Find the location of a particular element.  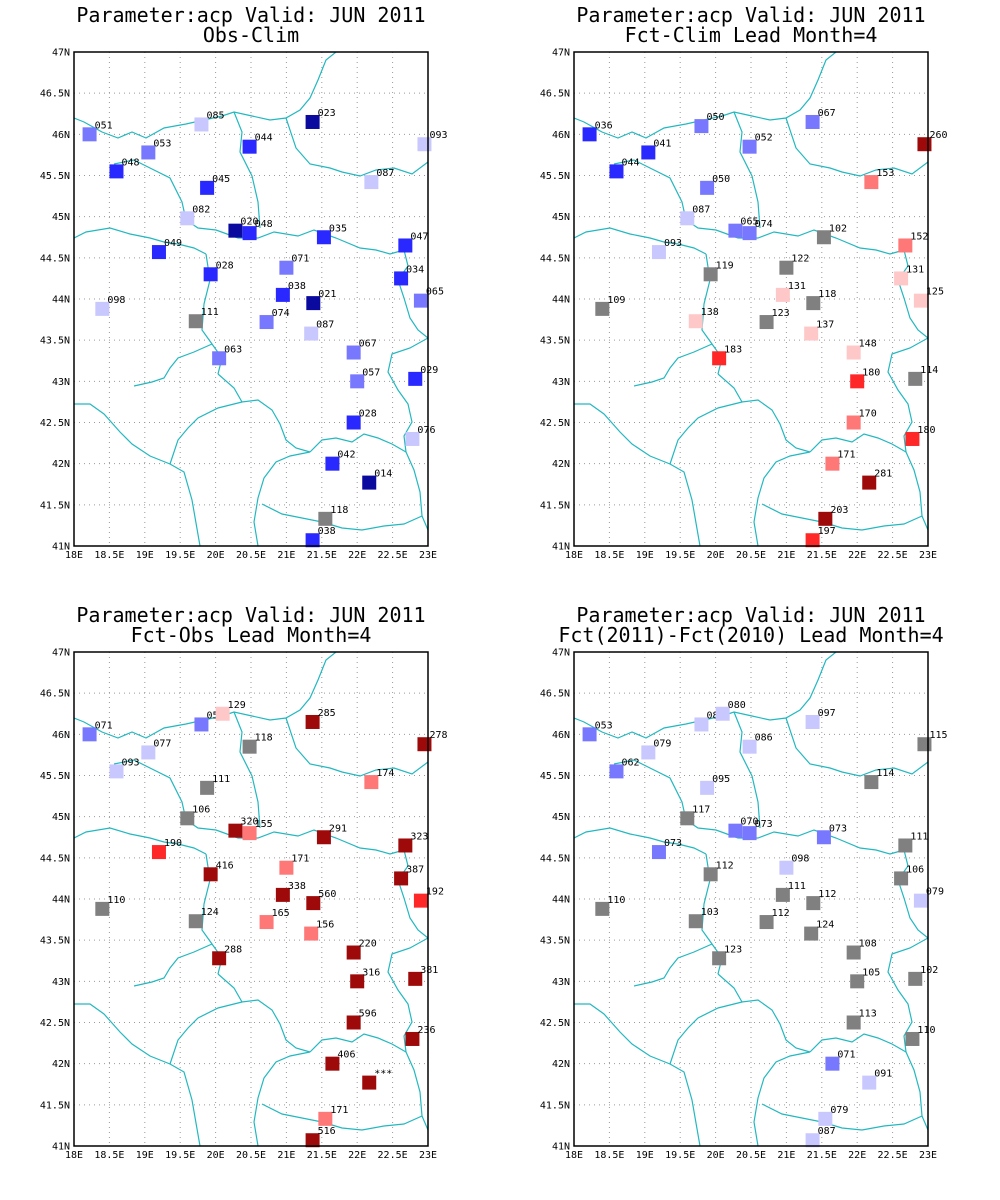

lat-tick-label: 43N is located at coordinates (61, 382).